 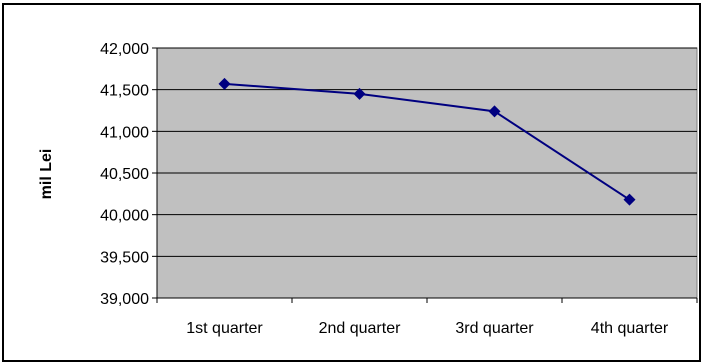 What do you see at coordinates (46, 174) in the screenshot?
I see `y-axis-title: mil Lei` at bounding box center [46, 174].